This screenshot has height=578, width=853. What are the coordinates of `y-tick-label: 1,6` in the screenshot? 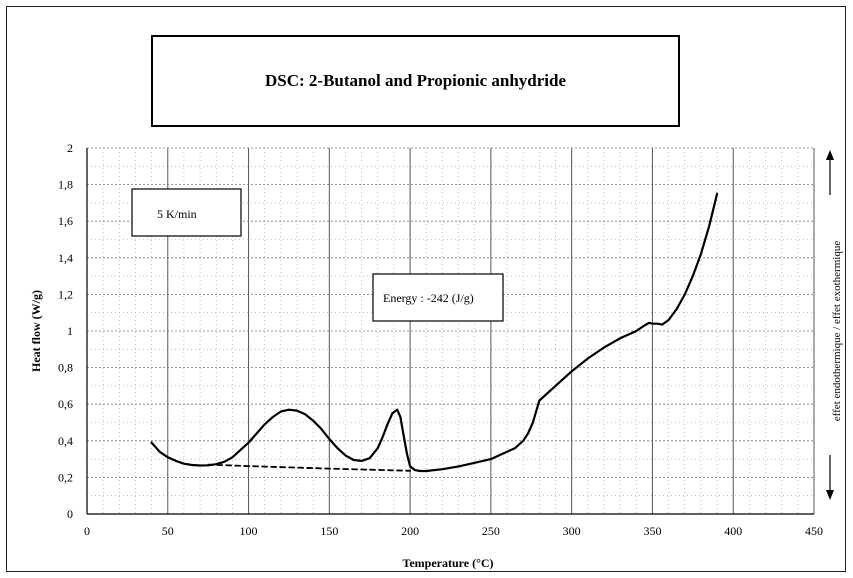 It's located at (65, 221).